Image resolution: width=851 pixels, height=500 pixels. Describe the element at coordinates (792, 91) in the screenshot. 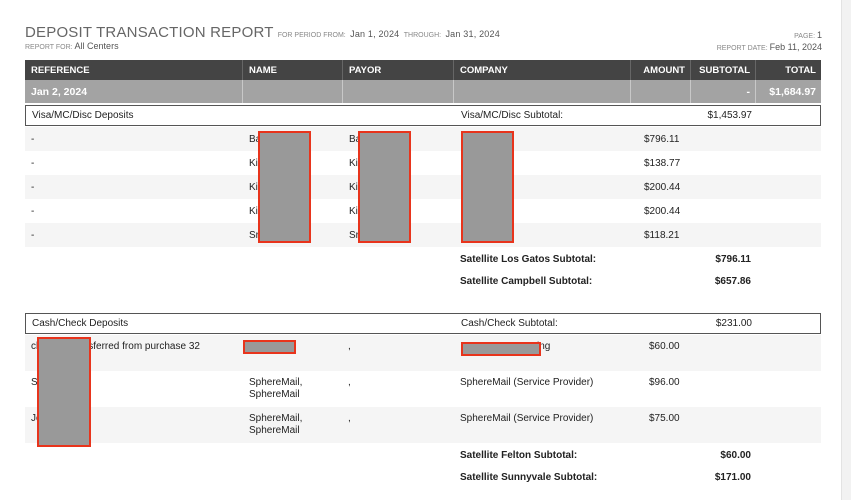

I see `date-total: $1,684.97` at that location.